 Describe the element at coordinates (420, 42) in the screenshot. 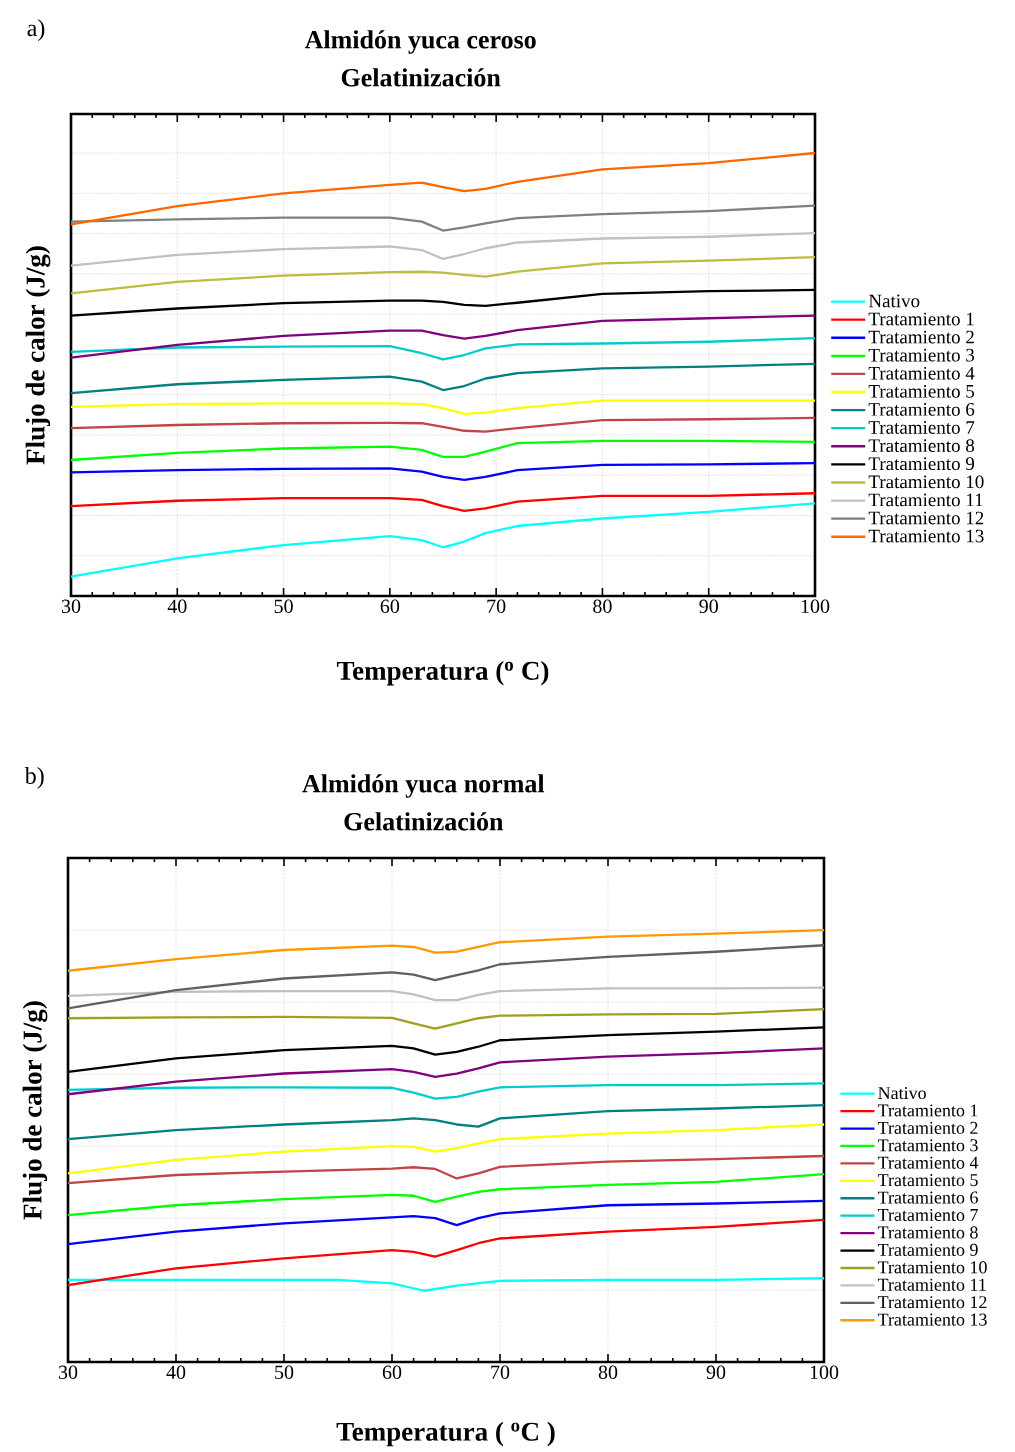

I see `chart-title: Almidón yuca ceroso` at that location.